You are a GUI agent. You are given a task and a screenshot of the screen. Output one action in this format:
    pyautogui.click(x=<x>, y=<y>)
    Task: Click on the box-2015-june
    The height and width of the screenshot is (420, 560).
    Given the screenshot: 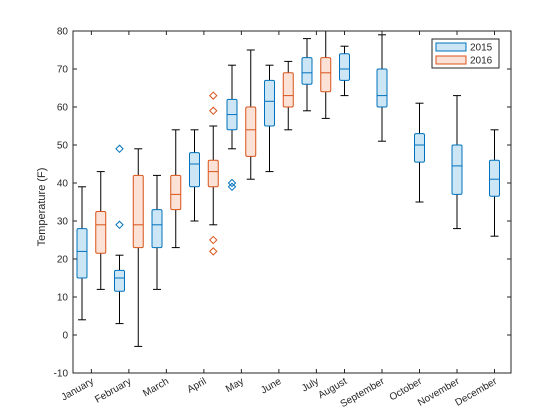 What is the action you would take?
    pyautogui.click(x=269, y=118)
    